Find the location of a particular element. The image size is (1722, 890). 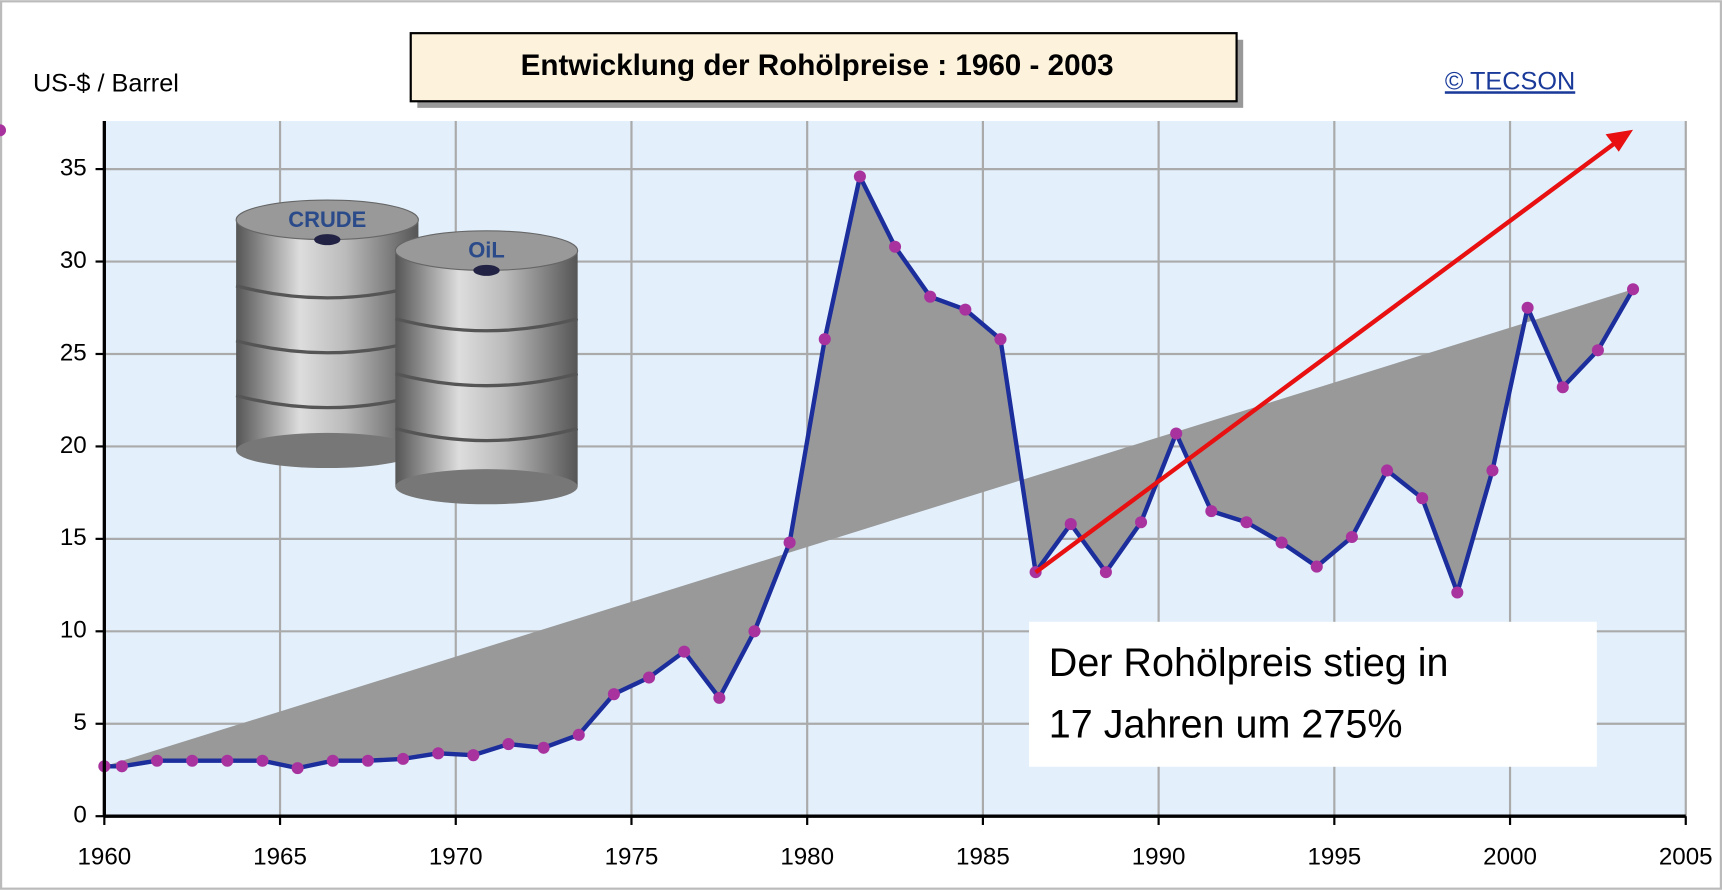

y-axis-label: US-$ / Barrel is located at coordinates (106, 83).